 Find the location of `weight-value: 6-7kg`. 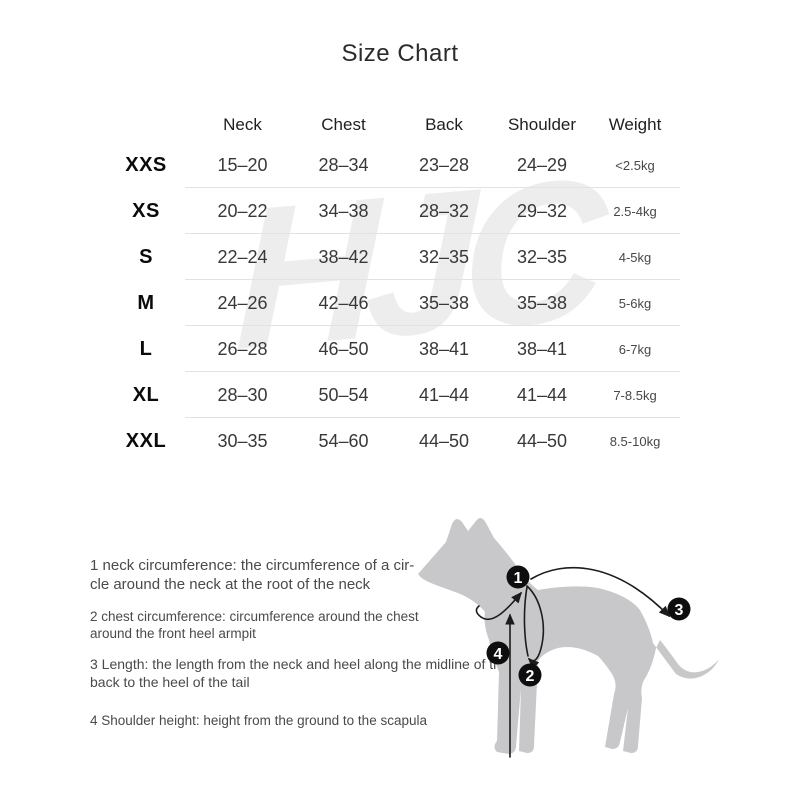

weight-value: 6-7kg is located at coordinates (635, 349).